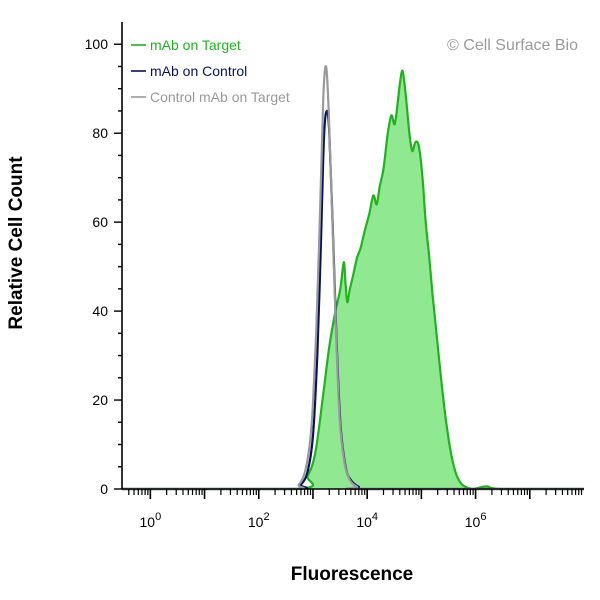 The width and height of the screenshot is (600, 600). I want to click on y-axis-title: Relative Cell Count, so click(16, 243).